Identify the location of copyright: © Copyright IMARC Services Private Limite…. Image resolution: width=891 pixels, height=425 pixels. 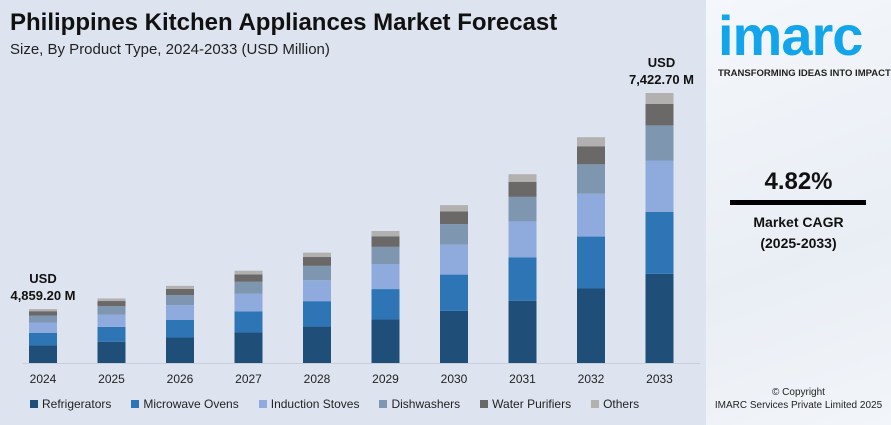
(798, 399).